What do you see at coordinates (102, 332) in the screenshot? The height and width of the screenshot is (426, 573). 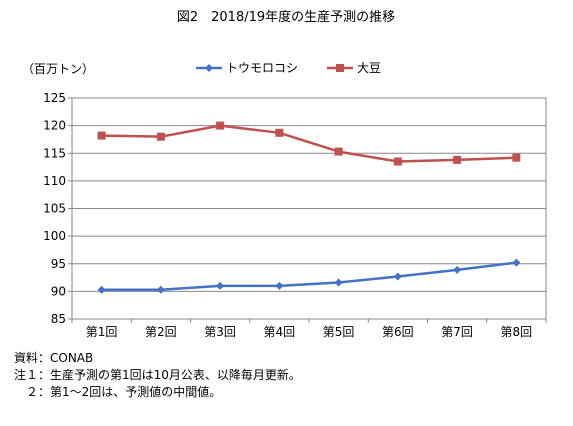 I see `x-tick-label: 第1回` at bounding box center [102, 332].